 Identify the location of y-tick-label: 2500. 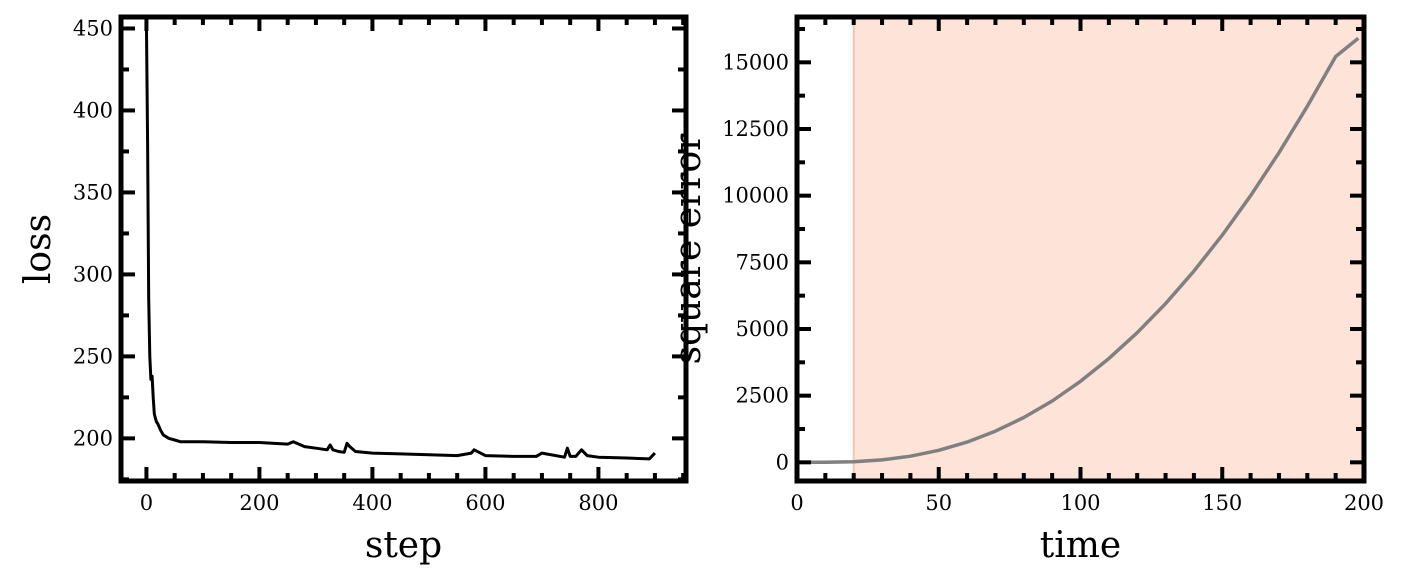
(762, 396).